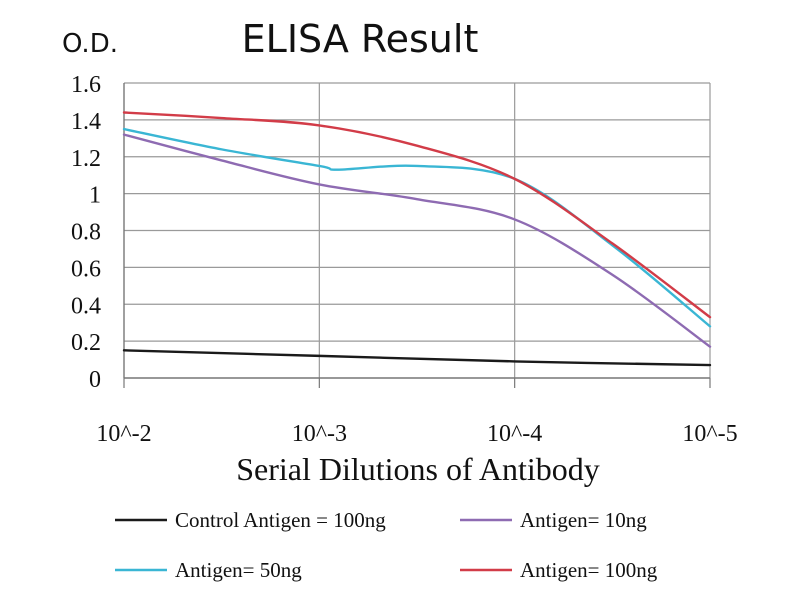  What do you see at coordinates (360, 39) in the screenshot?
I see `chart-title: ELISA Result` at bounding box center [360, 39].